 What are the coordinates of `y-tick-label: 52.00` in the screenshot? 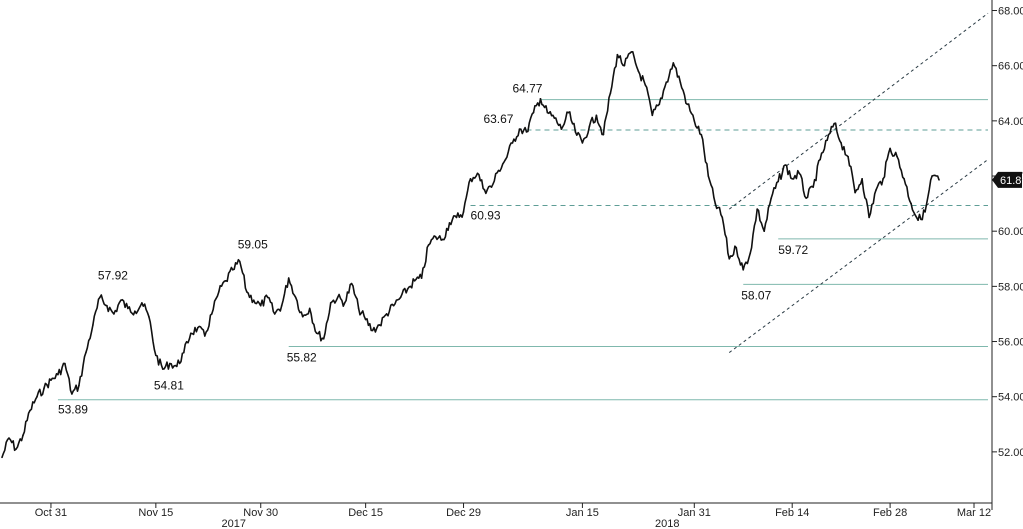 It's located at (1010, 453).